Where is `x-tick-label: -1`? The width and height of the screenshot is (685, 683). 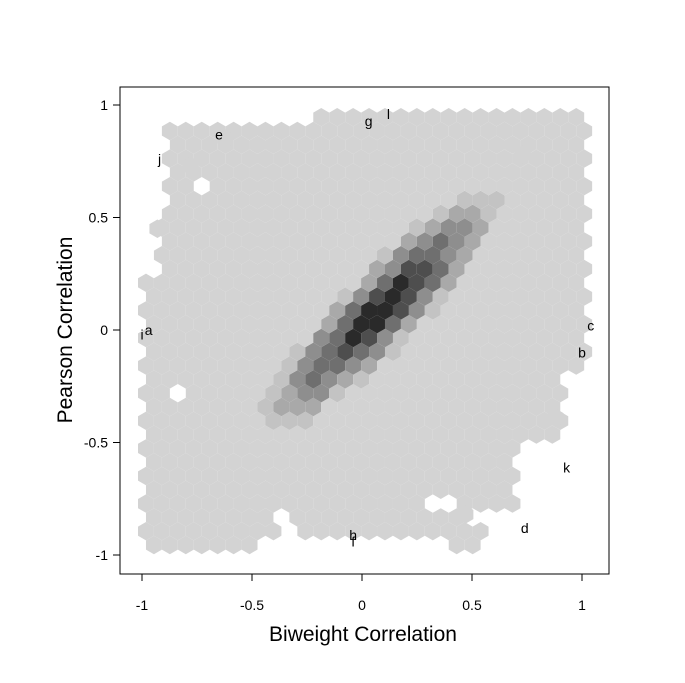
x-tick-label: -1 is located at coordinates (142, 605).